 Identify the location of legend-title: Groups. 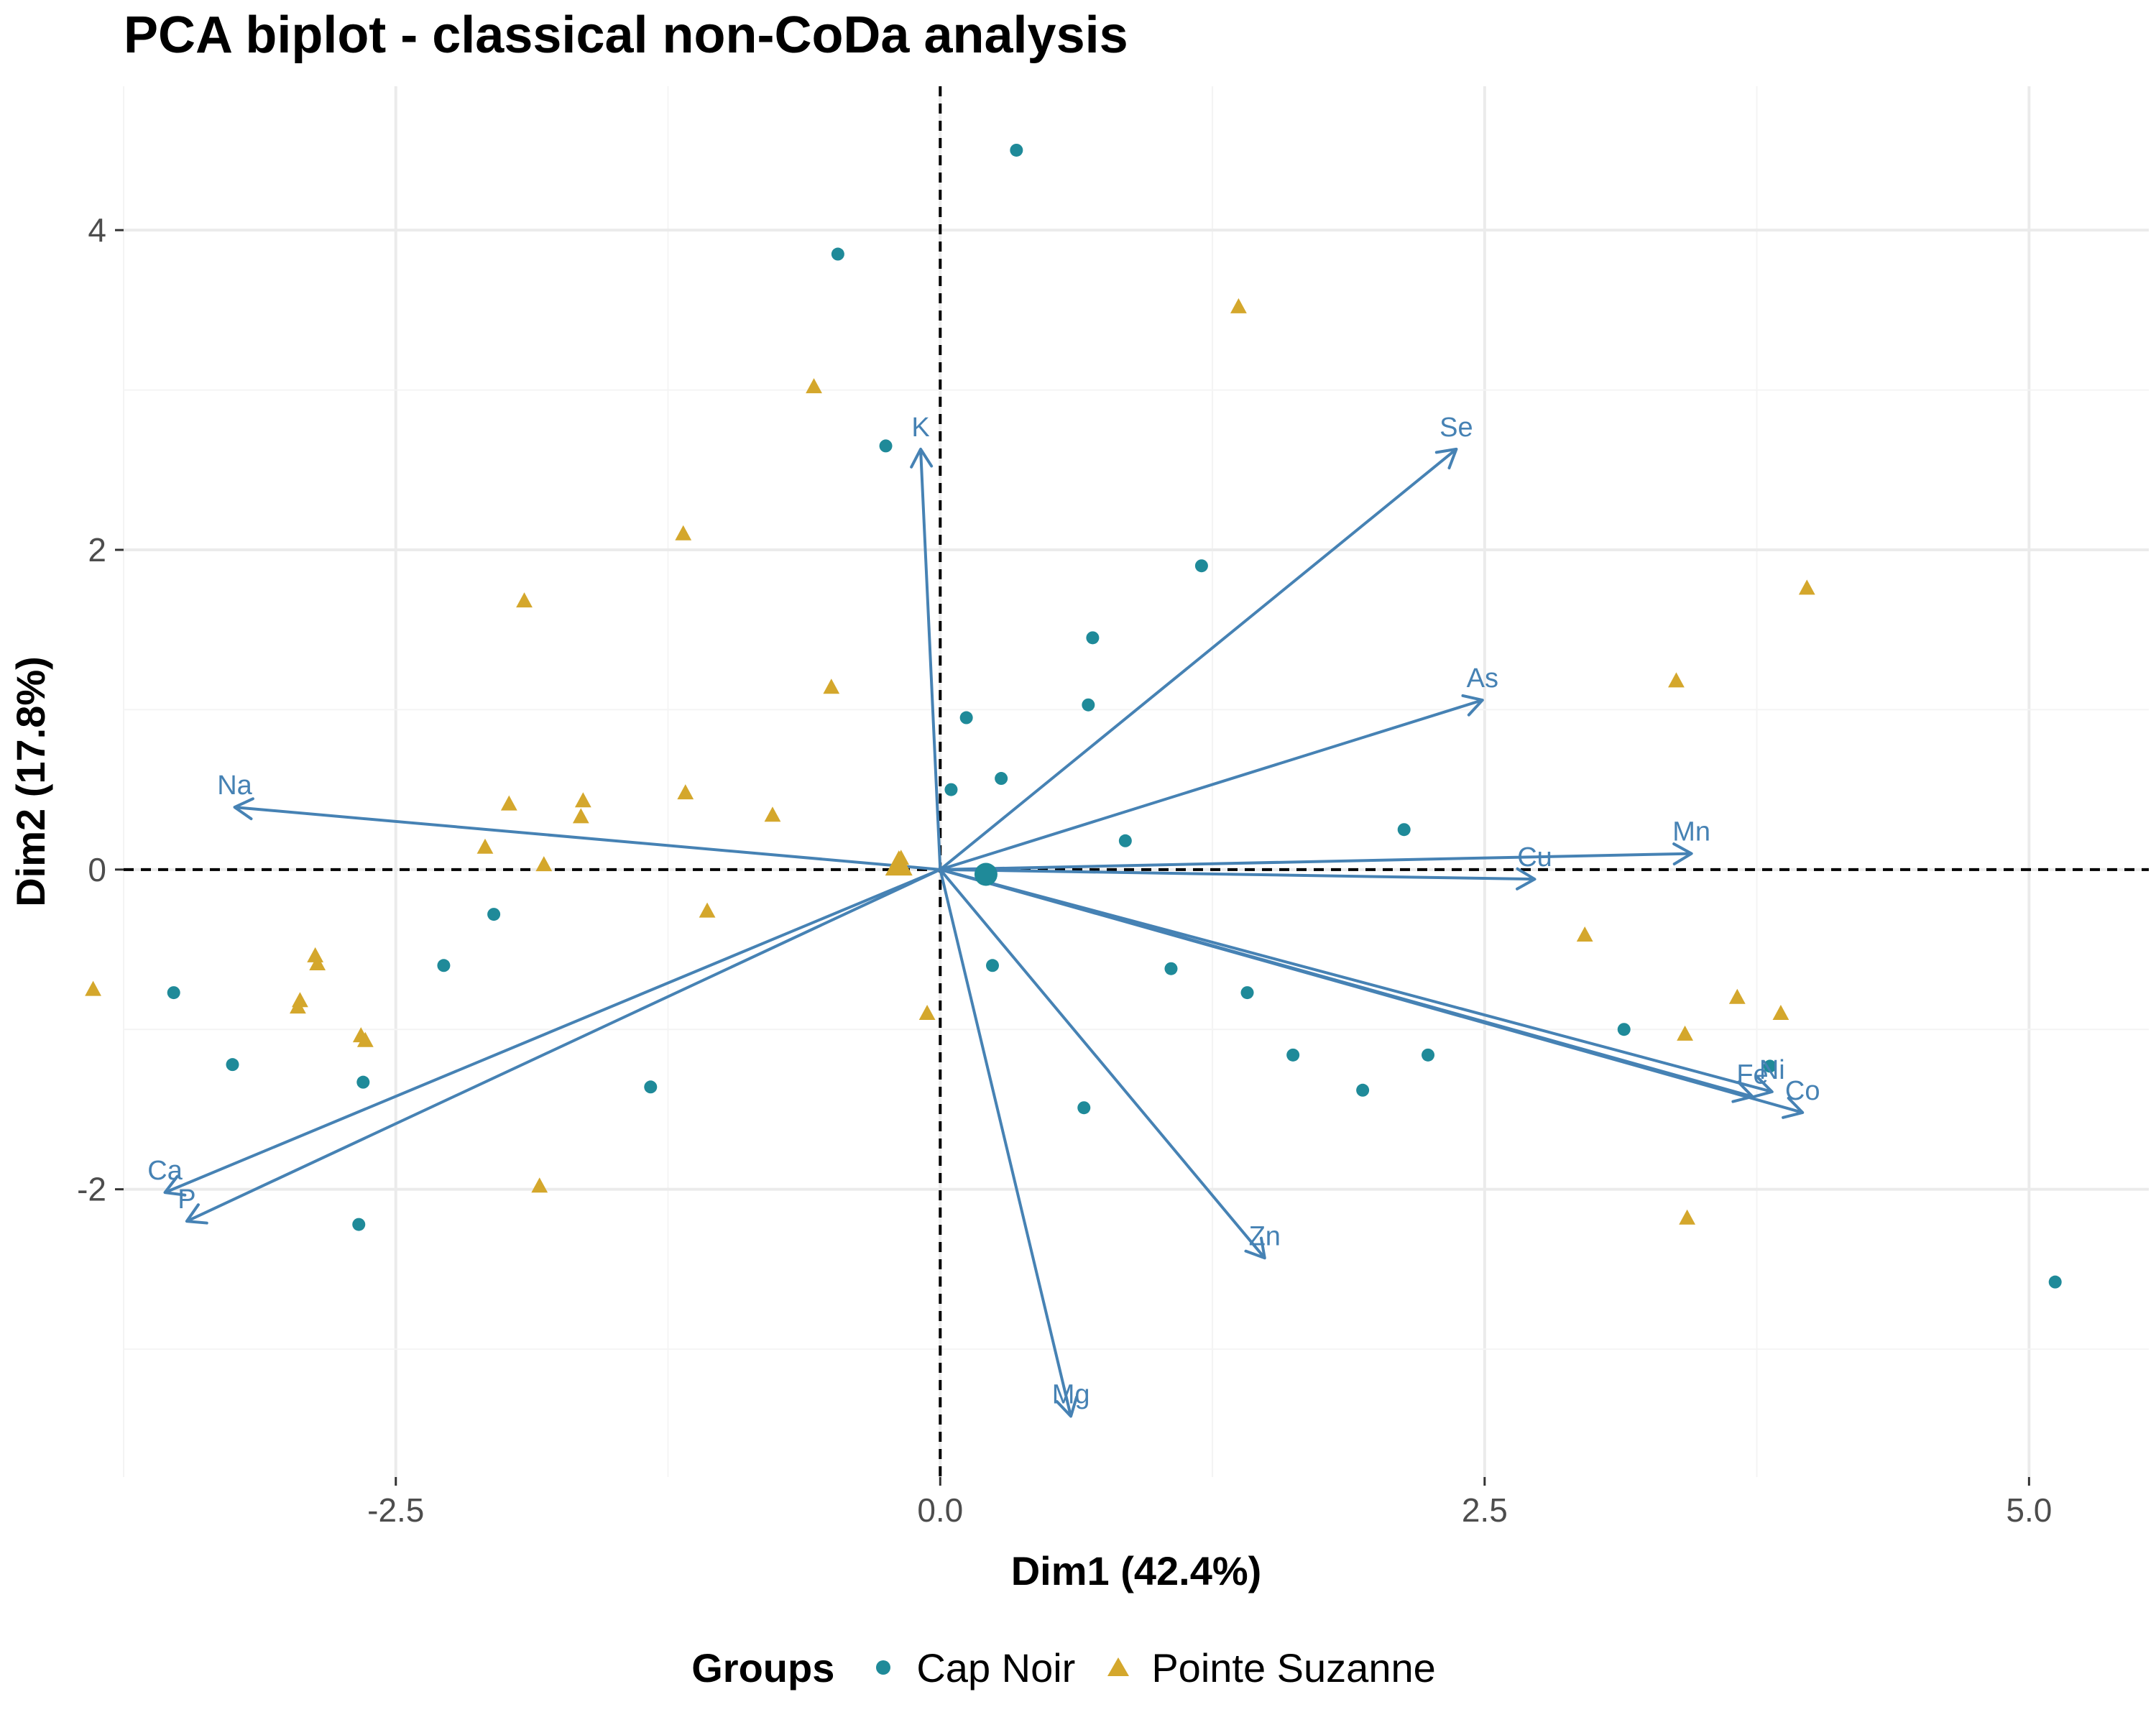
(763, 1667).